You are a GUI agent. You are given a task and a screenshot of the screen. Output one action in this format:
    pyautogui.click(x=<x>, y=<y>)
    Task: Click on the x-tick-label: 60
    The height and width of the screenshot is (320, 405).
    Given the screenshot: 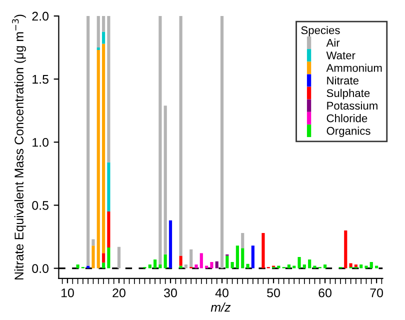 What is the action you would take?
    pyautogui.click(x=325, y=293)
    